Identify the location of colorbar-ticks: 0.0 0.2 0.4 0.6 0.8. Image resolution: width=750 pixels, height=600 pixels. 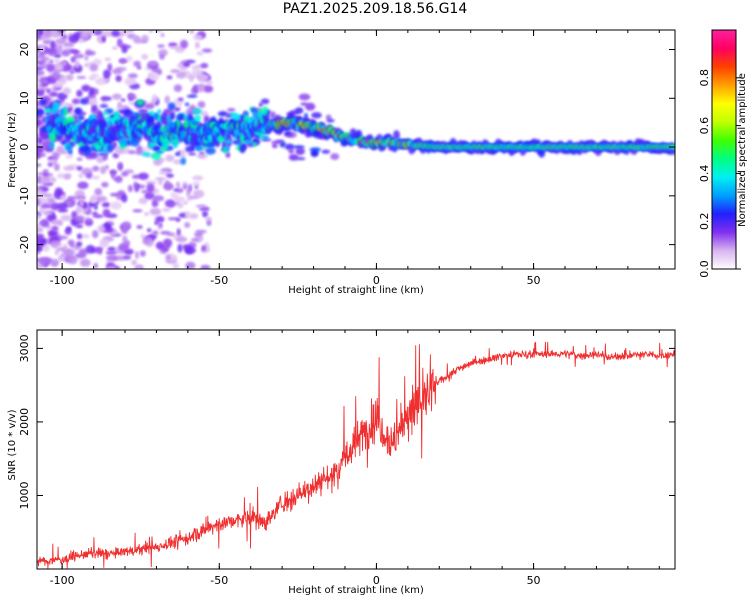
(719, 173).